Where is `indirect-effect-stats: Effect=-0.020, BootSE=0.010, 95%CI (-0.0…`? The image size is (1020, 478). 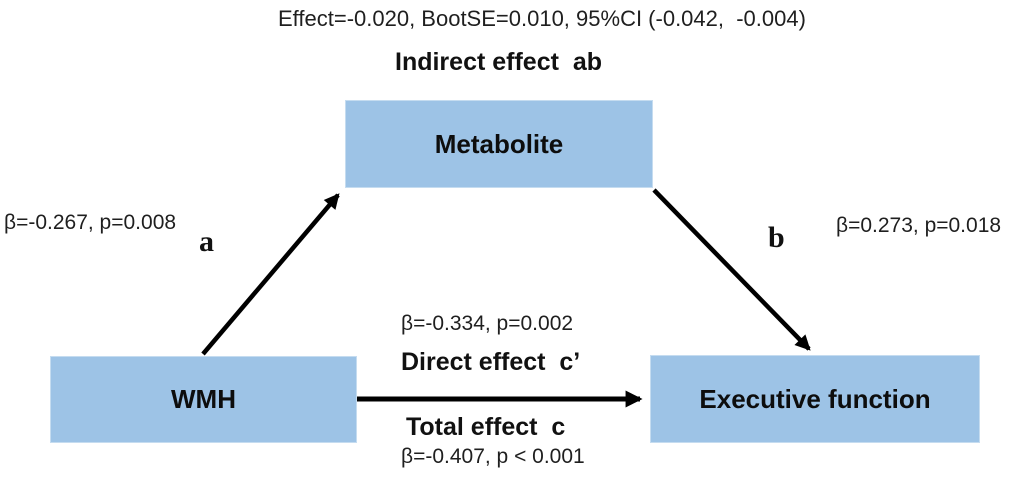 indirect-effect-stats: Effect=-0.020, BootSE=0.010, 95%CI (-0.0… is located at coordinates (542, 18).